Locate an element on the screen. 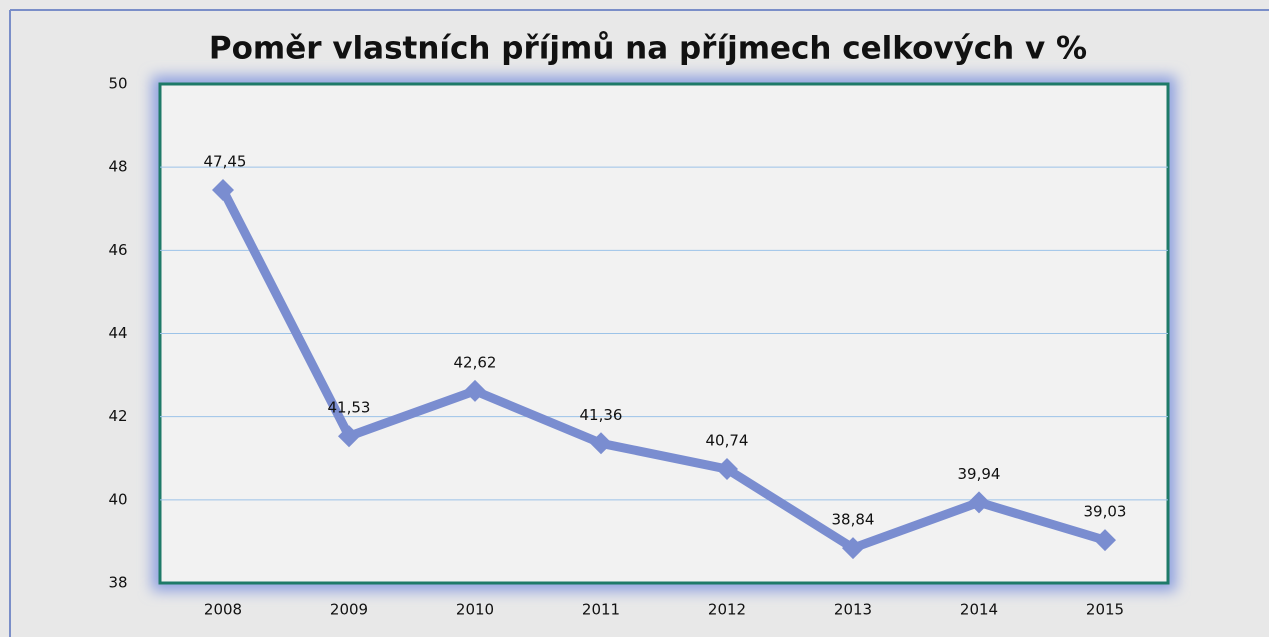 Image resolution: width=1269 pixels, height=637 pixels. data-label: 41,36 is located at coordinates (601, 415).